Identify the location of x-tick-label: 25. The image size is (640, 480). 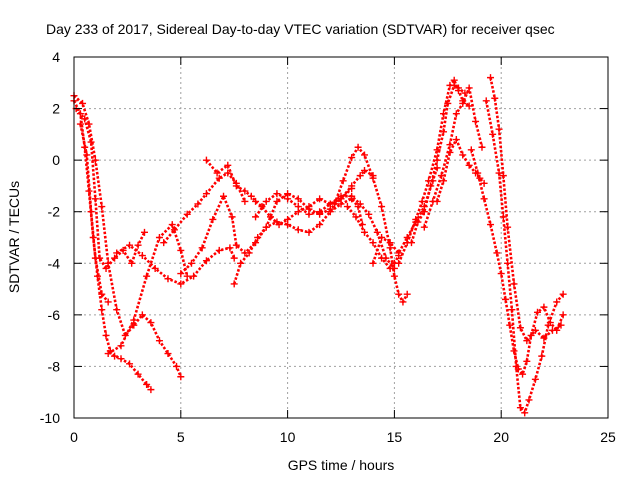
(608, 437).